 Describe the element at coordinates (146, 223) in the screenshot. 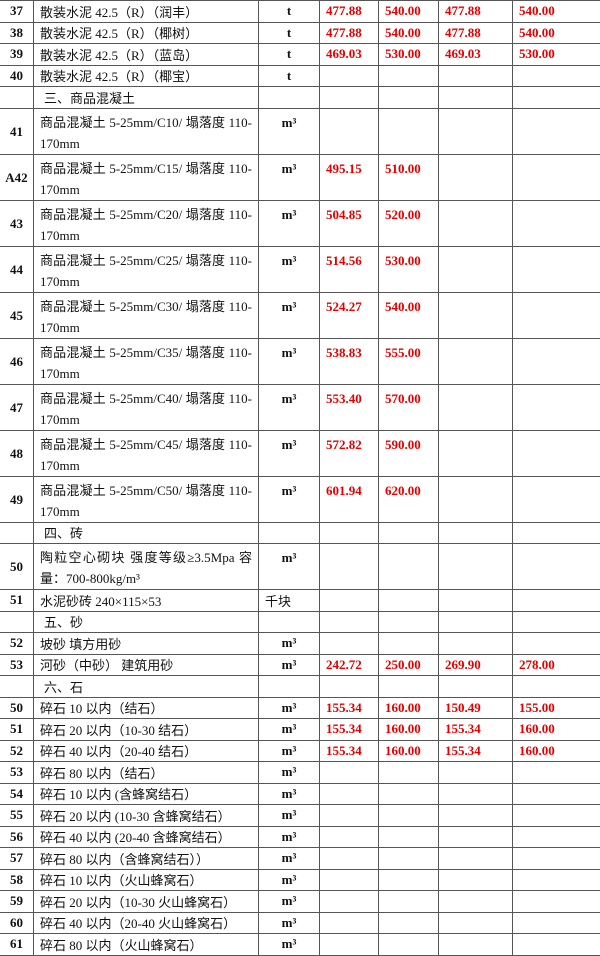

I see `item-name: 商品混凝土 5-25mm/C20/ 塌落度 110-170mm` at that location.